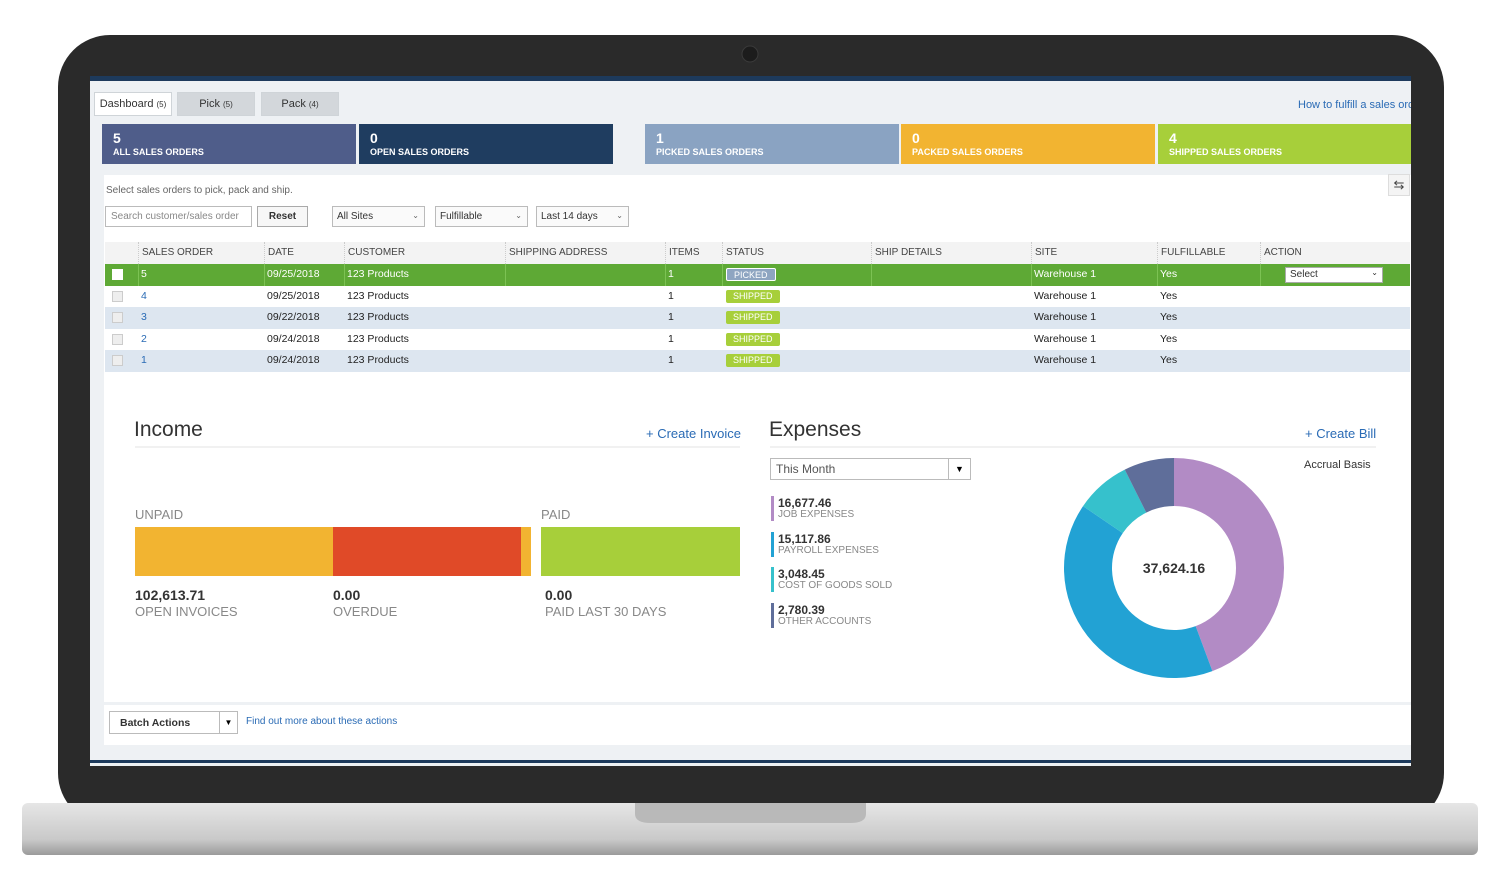 The width and height of the screenshot is (1500, 884). I want to click on search-input: Search customer/sales order, so click(178, 216).